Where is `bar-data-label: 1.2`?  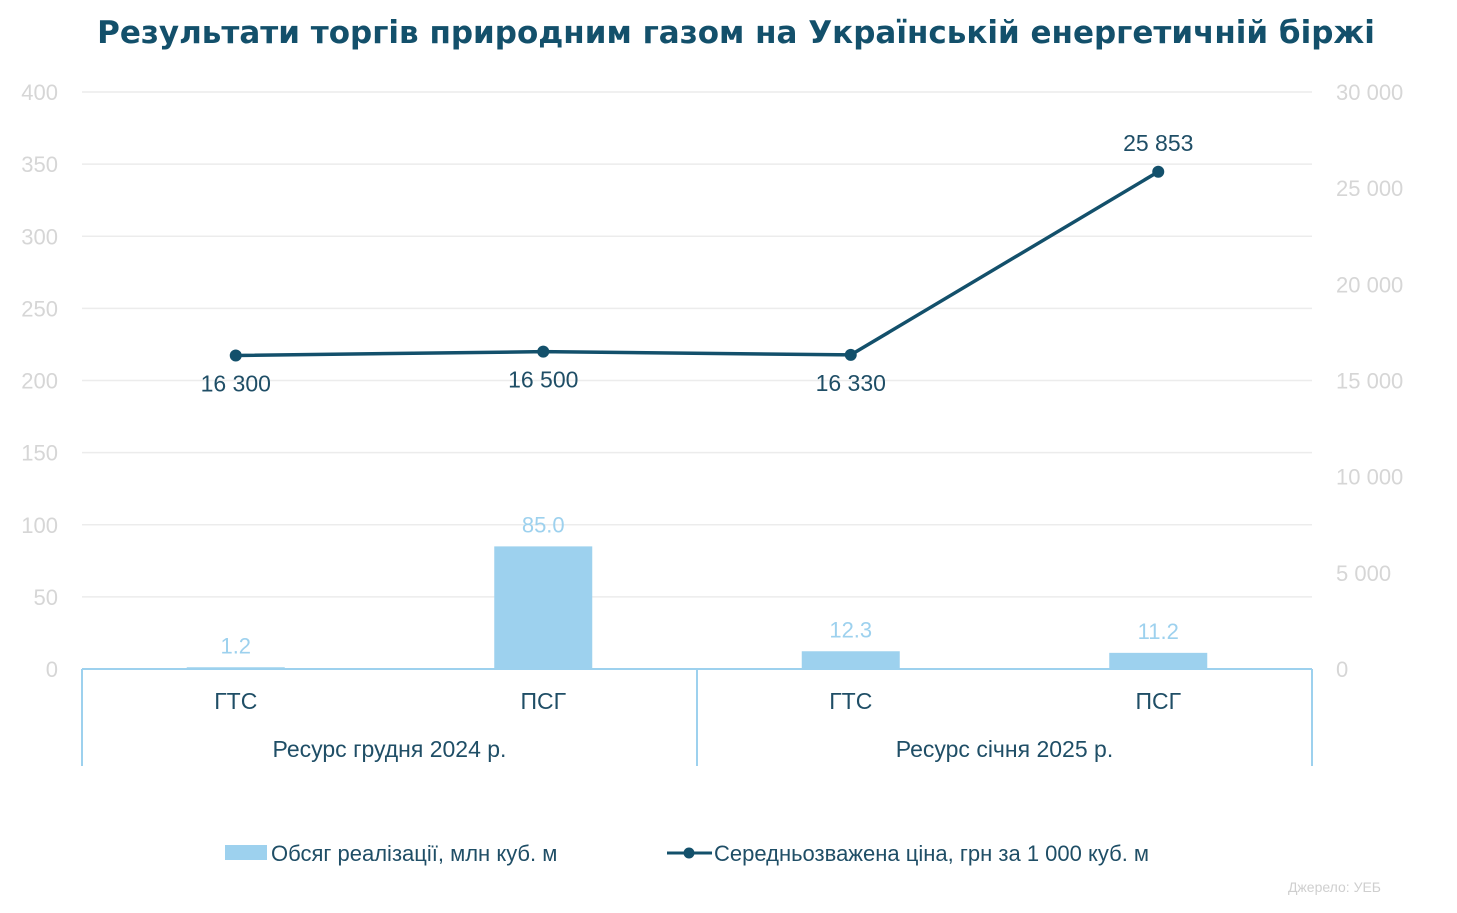 bar-data-label: 1.2 is located at coordinates (235, 645).